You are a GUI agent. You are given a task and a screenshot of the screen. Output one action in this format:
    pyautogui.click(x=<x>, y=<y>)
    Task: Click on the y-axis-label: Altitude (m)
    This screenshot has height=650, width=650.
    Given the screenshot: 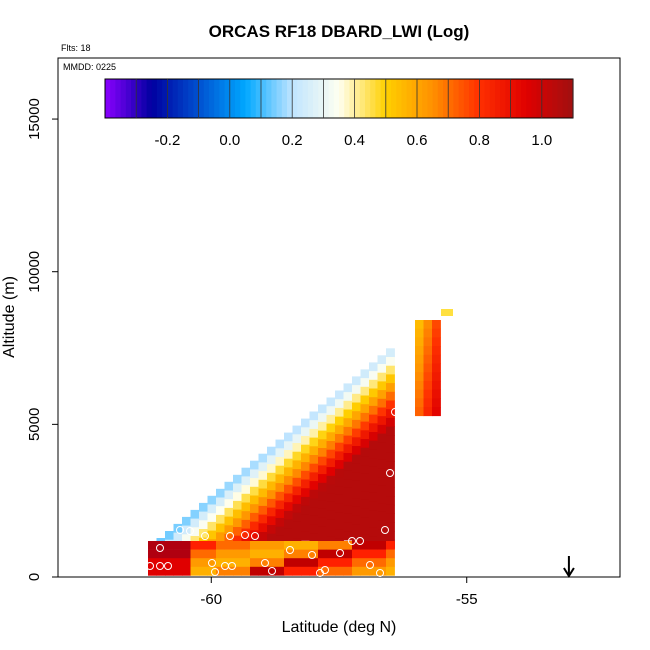 What is the action you would take?
    pyautogui.click(x=9, y=317)
    